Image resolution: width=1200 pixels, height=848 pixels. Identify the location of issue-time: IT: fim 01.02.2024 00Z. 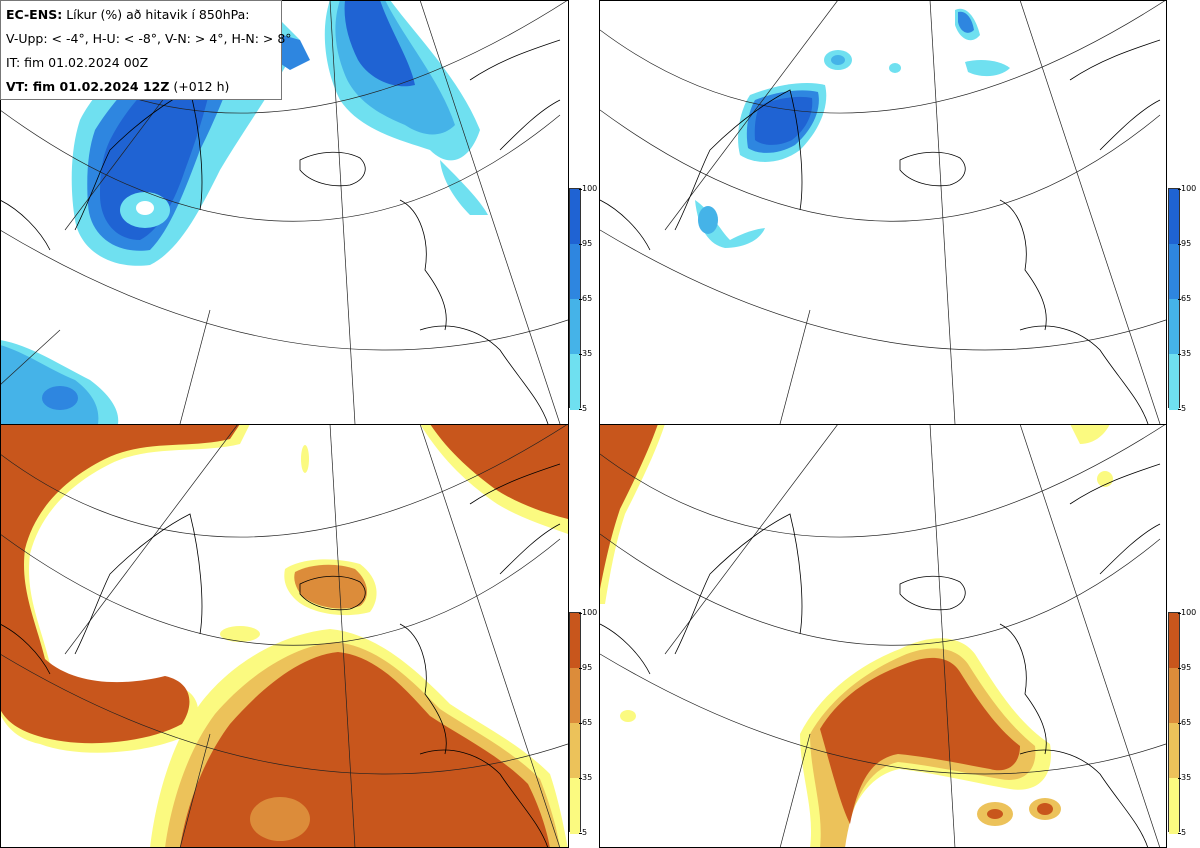
(77, 62).